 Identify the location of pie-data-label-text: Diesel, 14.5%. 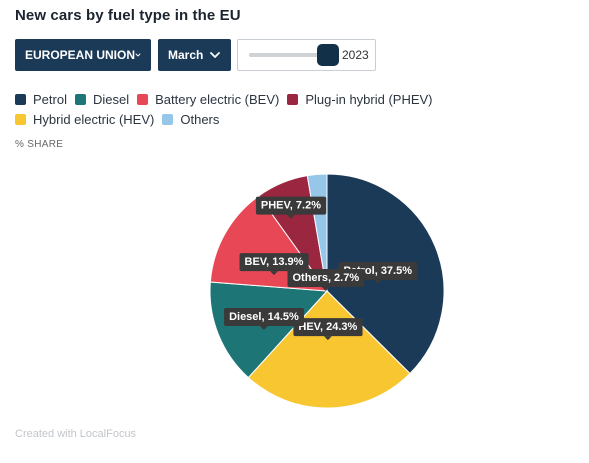
(264, 317).